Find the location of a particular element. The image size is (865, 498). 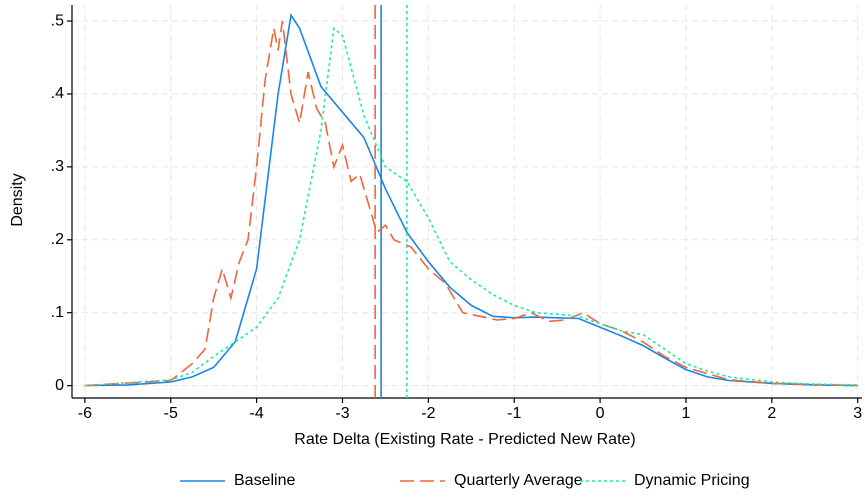

legend-label: Baseline is located at coordinates (264, 480).